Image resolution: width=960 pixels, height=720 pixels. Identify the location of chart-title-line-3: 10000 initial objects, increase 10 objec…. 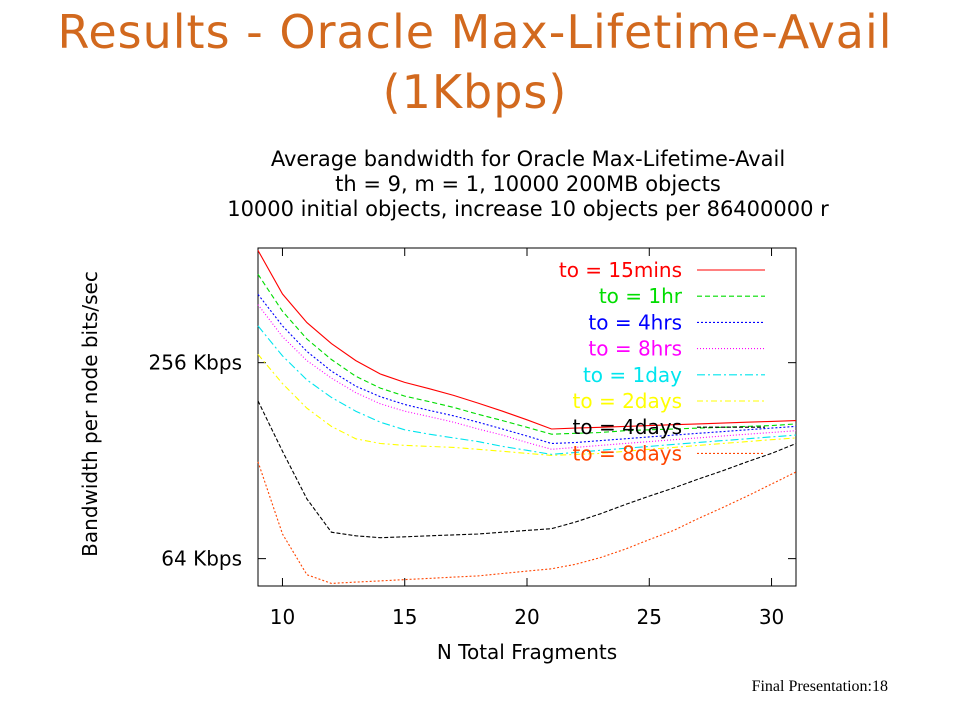
(528, 209).